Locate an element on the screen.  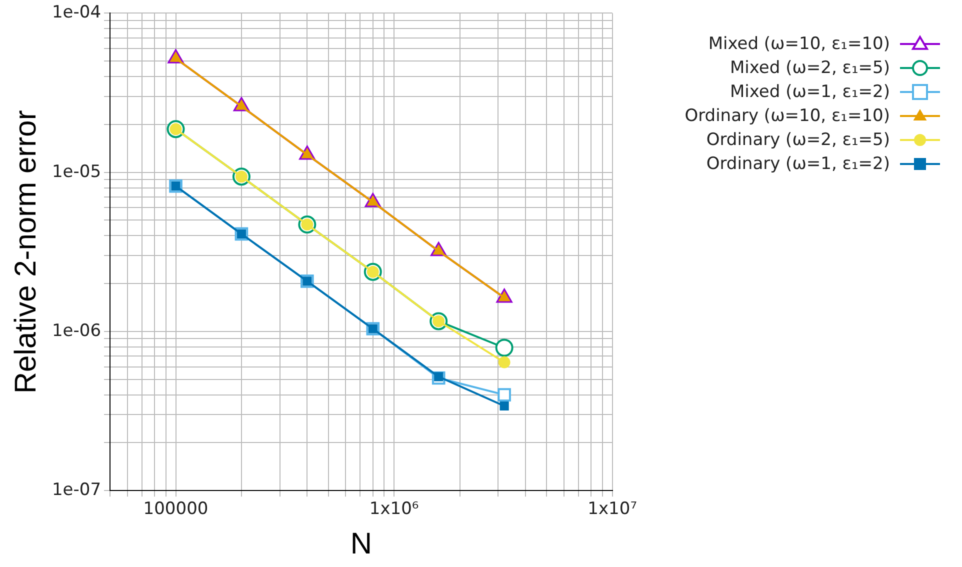
legend-label: Ordinary (ω=2, ε₁=5) is located at coordinates (798, 140).